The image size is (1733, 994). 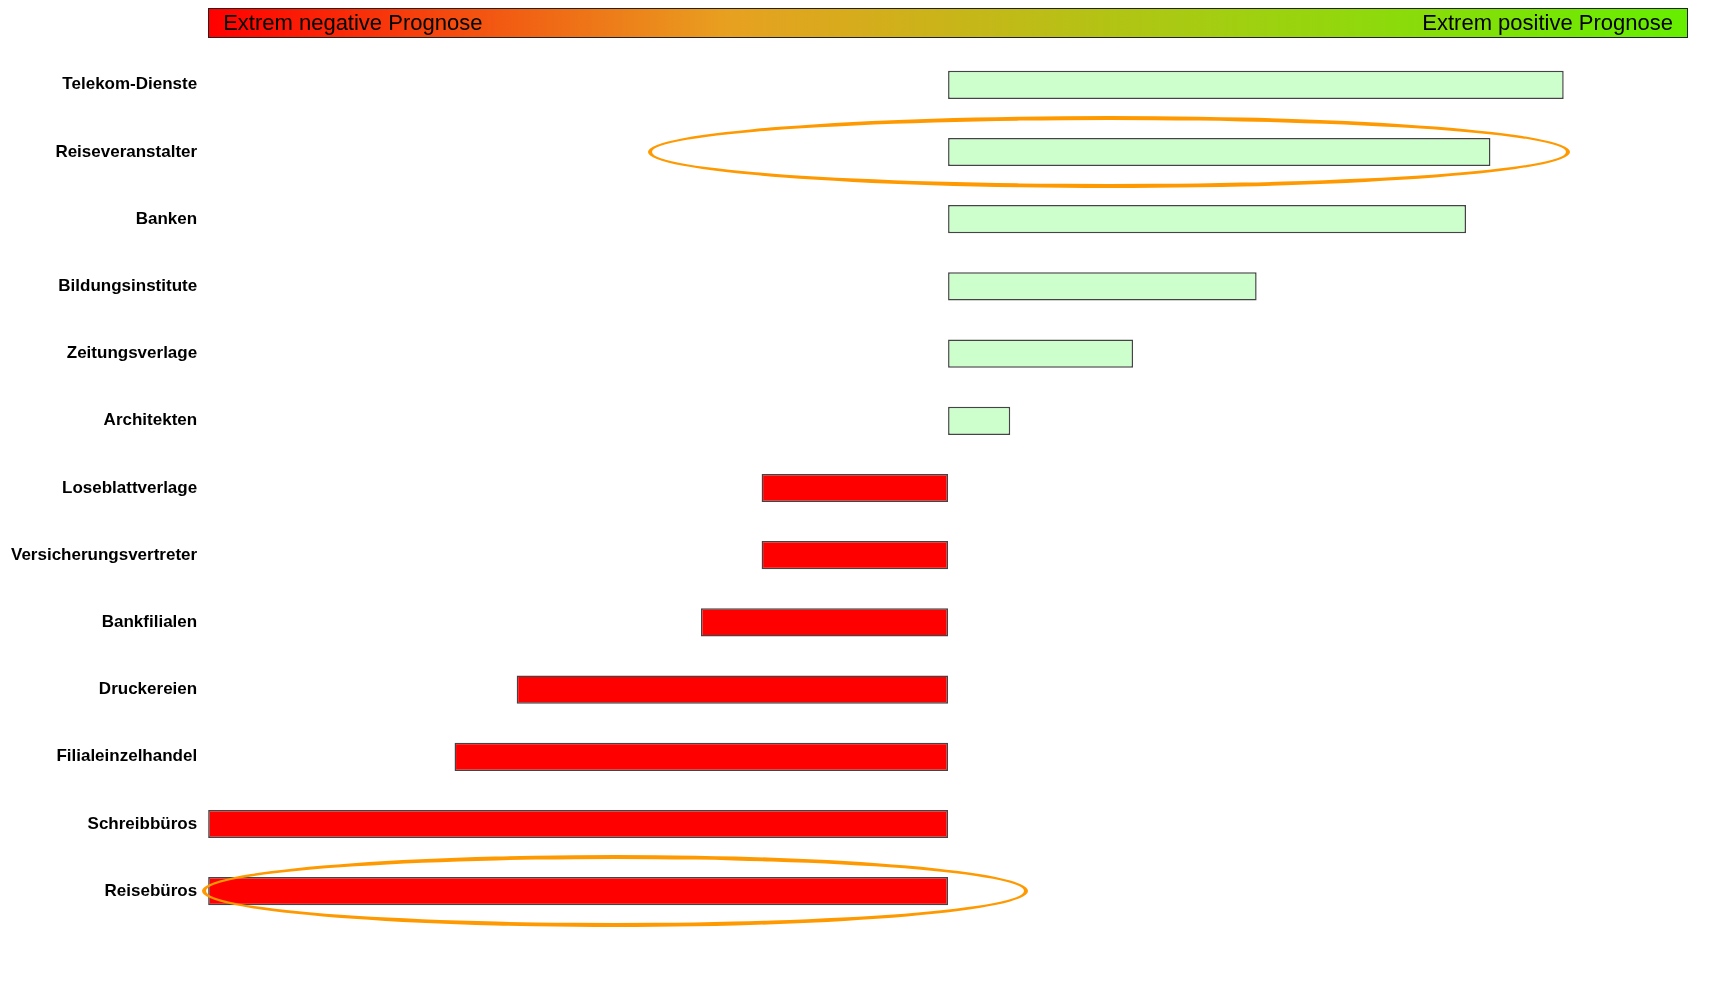 What do you see at coordinates (130, 84) in the screenshot?
I see `y-tick-label: Telekom-Dienste` at bounding box center [130, 84].